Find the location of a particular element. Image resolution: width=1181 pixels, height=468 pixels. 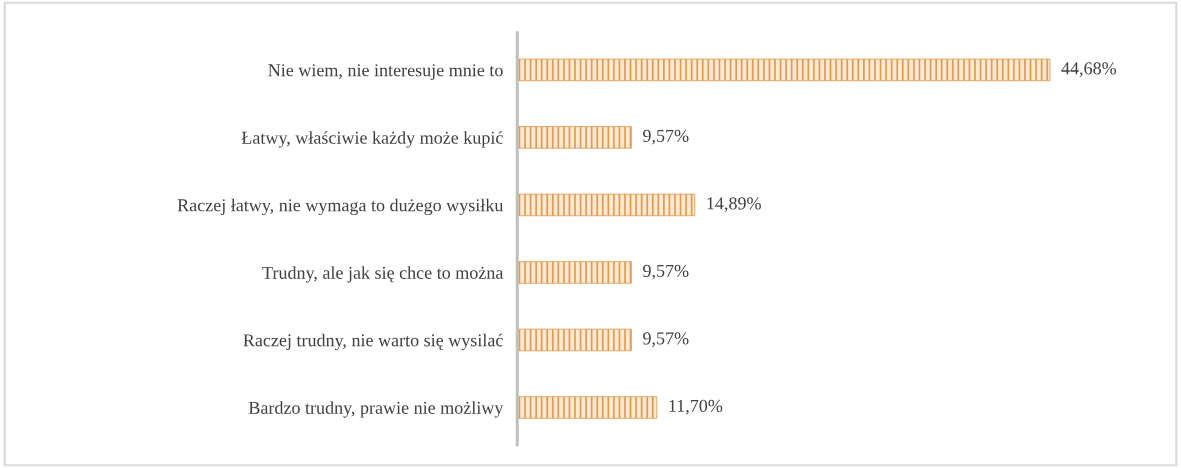

y-tick-label: Nie wiem, nie interesuje mnie to is located at coordinates (385, 72).